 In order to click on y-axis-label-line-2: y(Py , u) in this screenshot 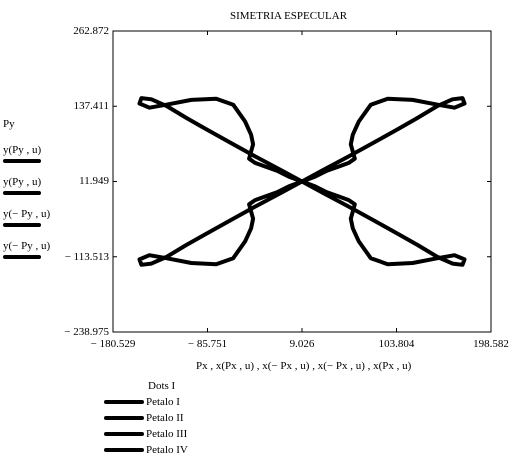, I will do `click(22, 185)`.